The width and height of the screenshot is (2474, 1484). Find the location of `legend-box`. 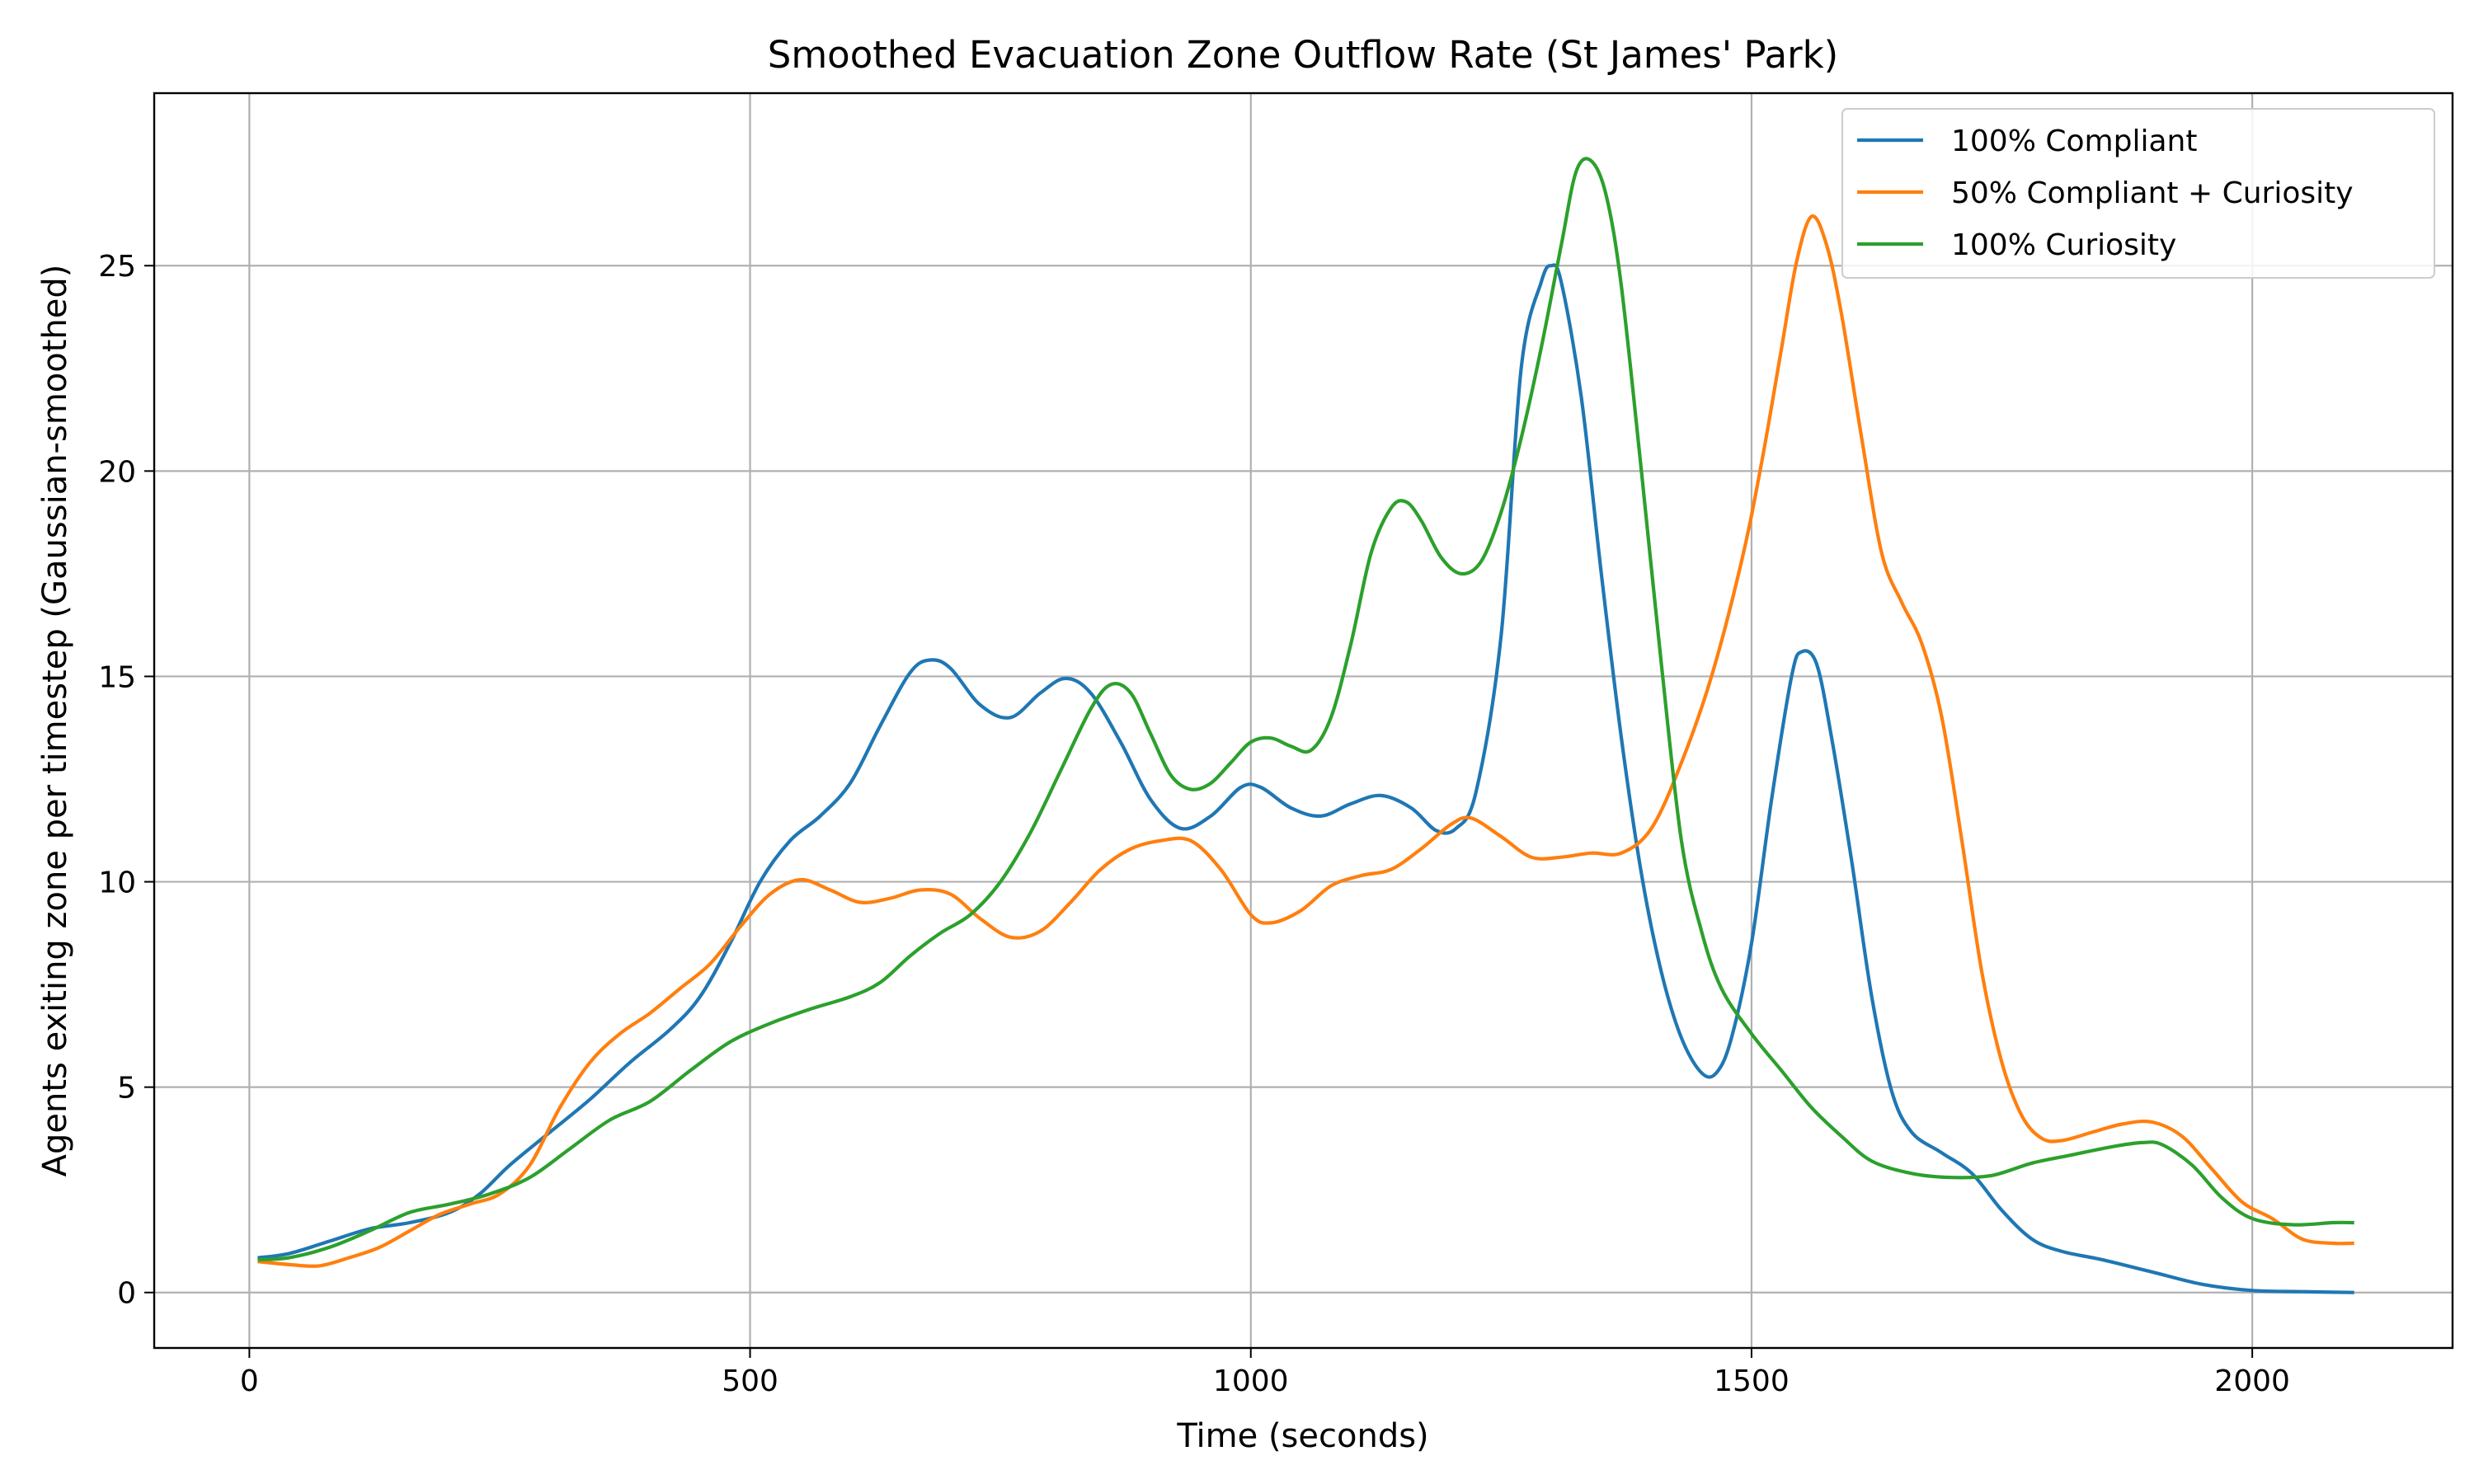

legend-box is located at coordinates (2138, 193).